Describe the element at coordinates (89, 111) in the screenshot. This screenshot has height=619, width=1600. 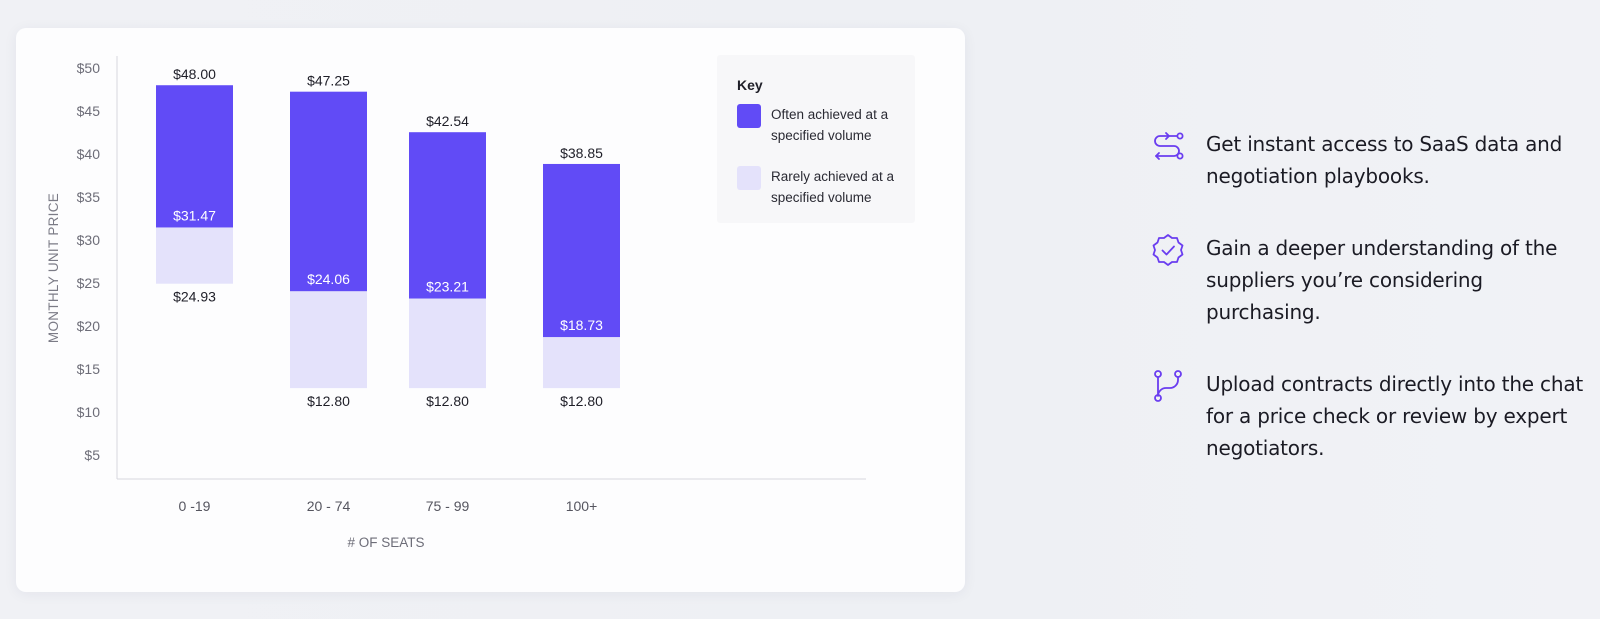
I see `y-tick-label: $45` at that location.